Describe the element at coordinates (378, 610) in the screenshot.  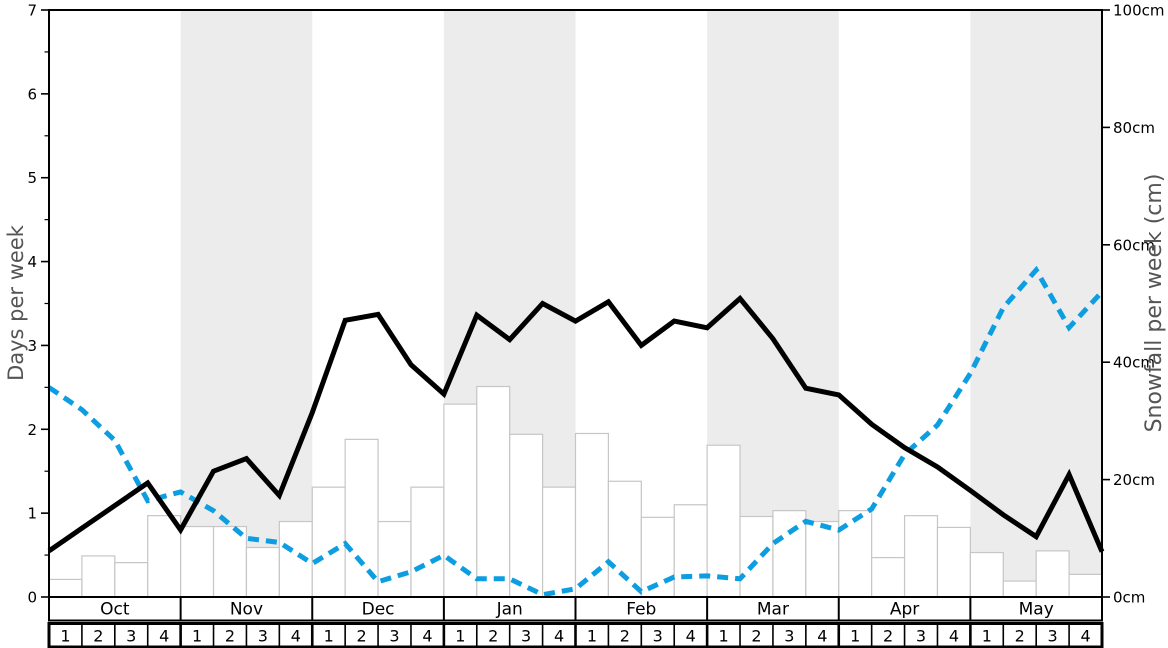
I see `month-label: Dec` at that location.